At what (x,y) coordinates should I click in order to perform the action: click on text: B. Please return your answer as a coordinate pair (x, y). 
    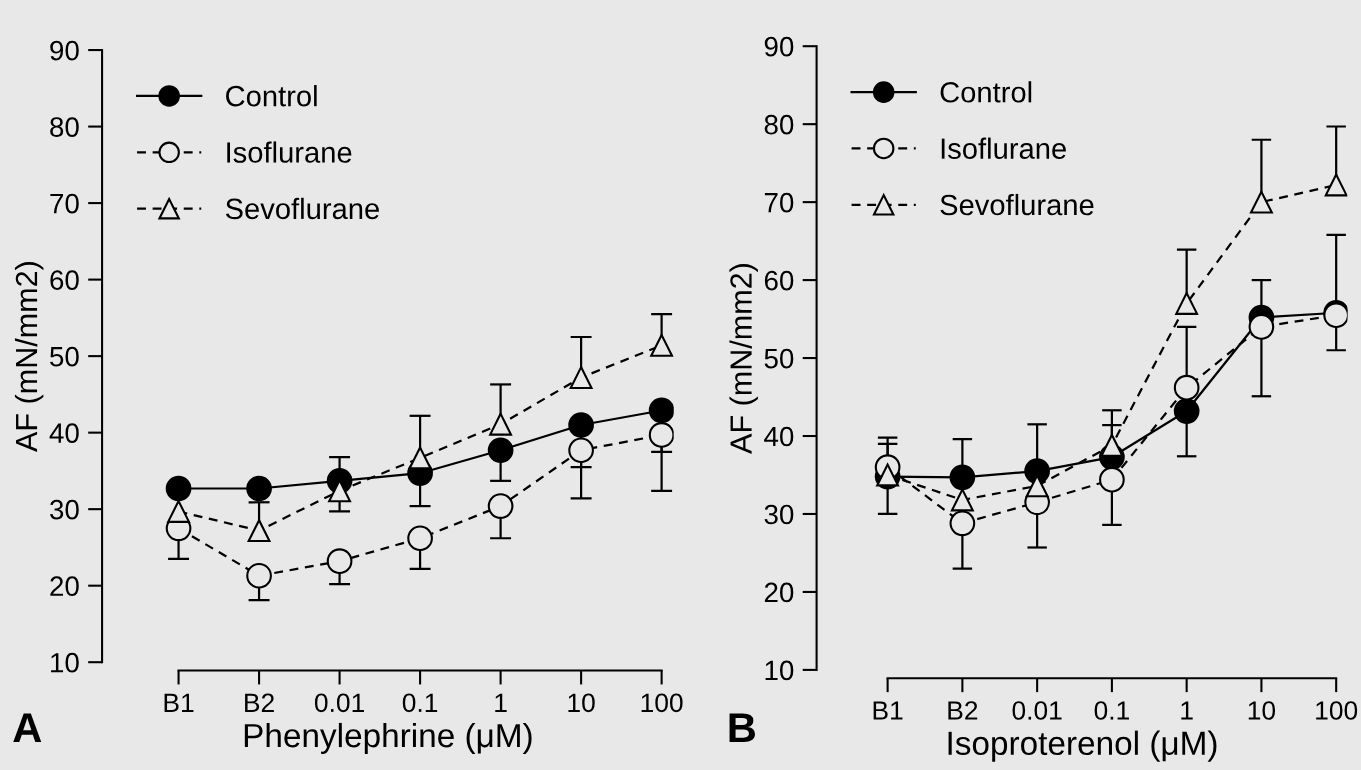
    Looking at the image, I should click on (742, 728).